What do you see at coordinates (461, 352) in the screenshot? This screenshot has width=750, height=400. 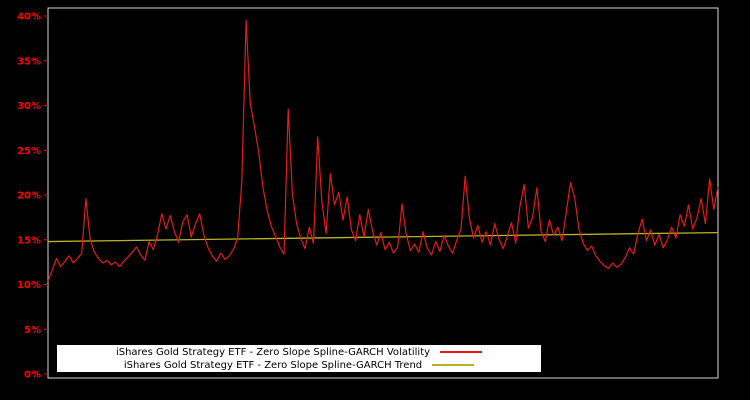 I see `legend-line-sample-volatility` at bounding box center [461, 352].